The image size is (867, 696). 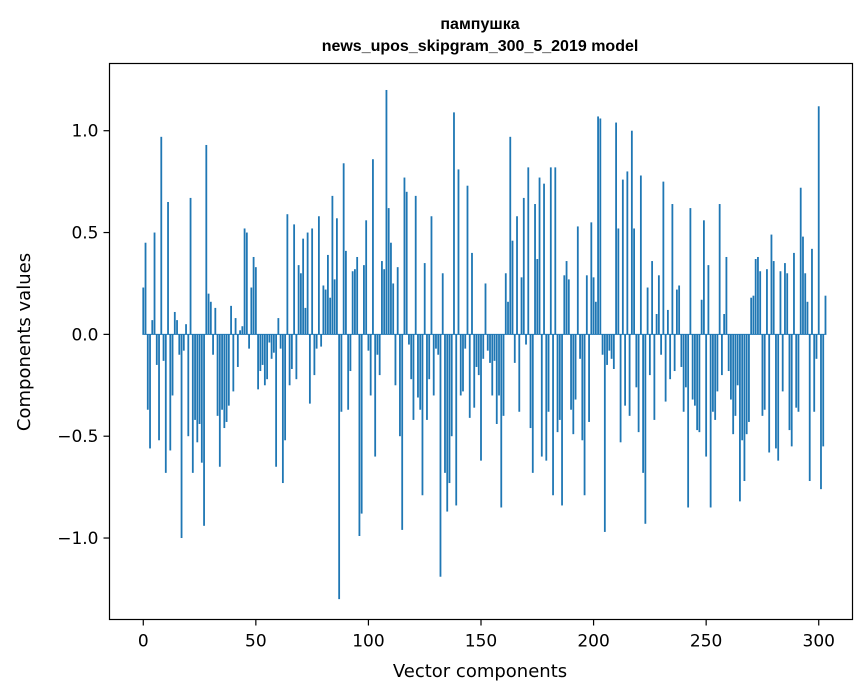 What do you see at coordinates (593, 642) in the screenshot?
I see `x-tick-label: 200` at bounding box center [593, 642].